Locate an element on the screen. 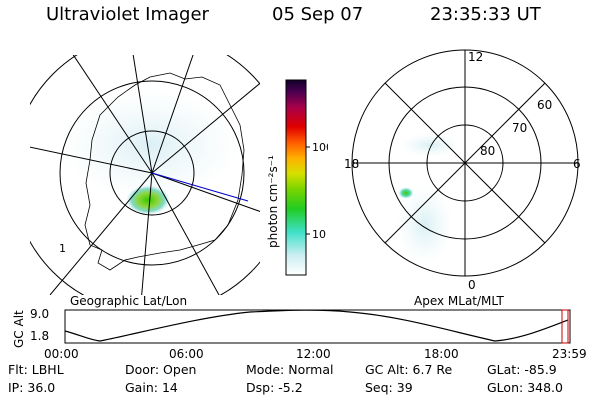 The height and width of the screenshot is (400, 600). colorbar-scale is located at coordinates (296, 177).